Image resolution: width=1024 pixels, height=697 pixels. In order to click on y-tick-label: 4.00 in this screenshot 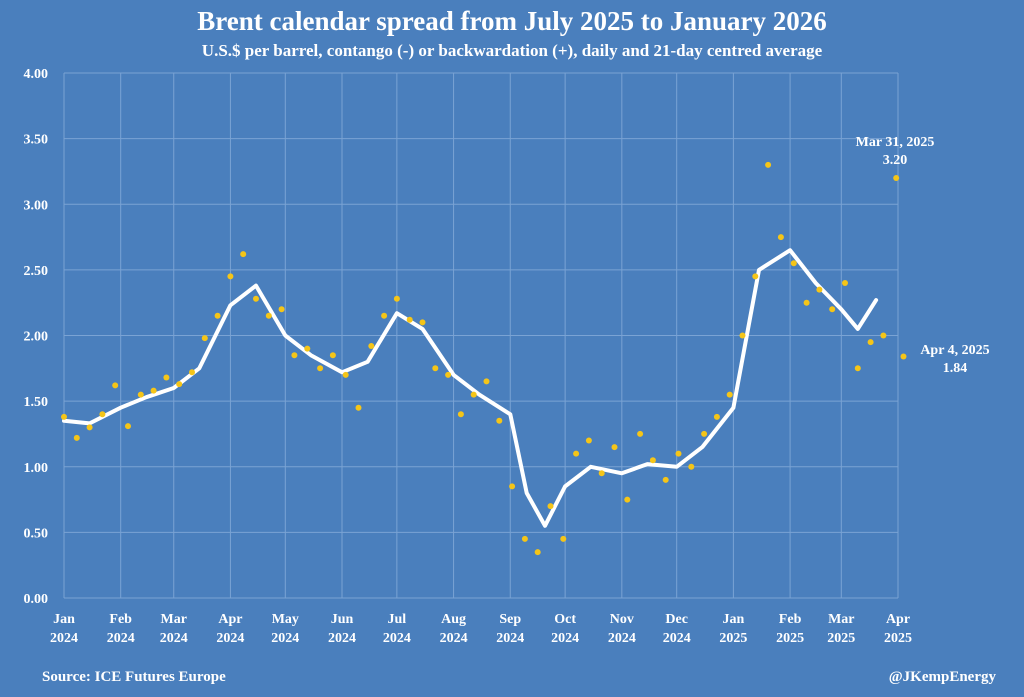, I will do `click(36, 74)`.